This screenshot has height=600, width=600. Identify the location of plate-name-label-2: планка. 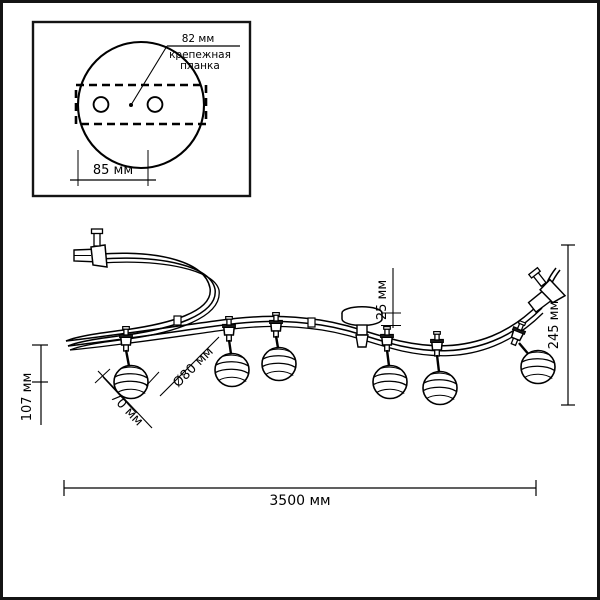
(200, 66).